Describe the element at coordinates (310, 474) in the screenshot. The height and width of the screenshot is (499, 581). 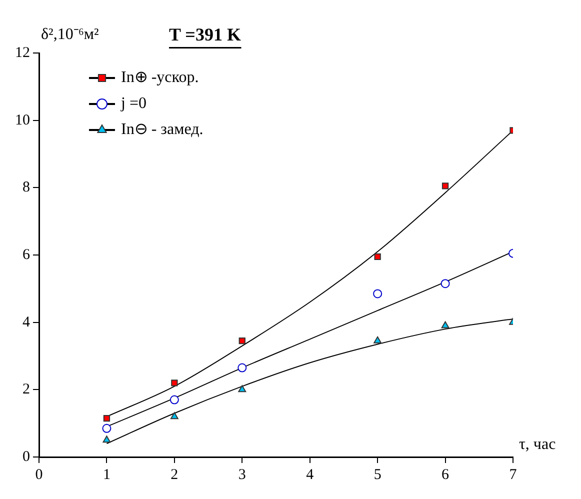
I see `x-tick-label: 4` at that location.